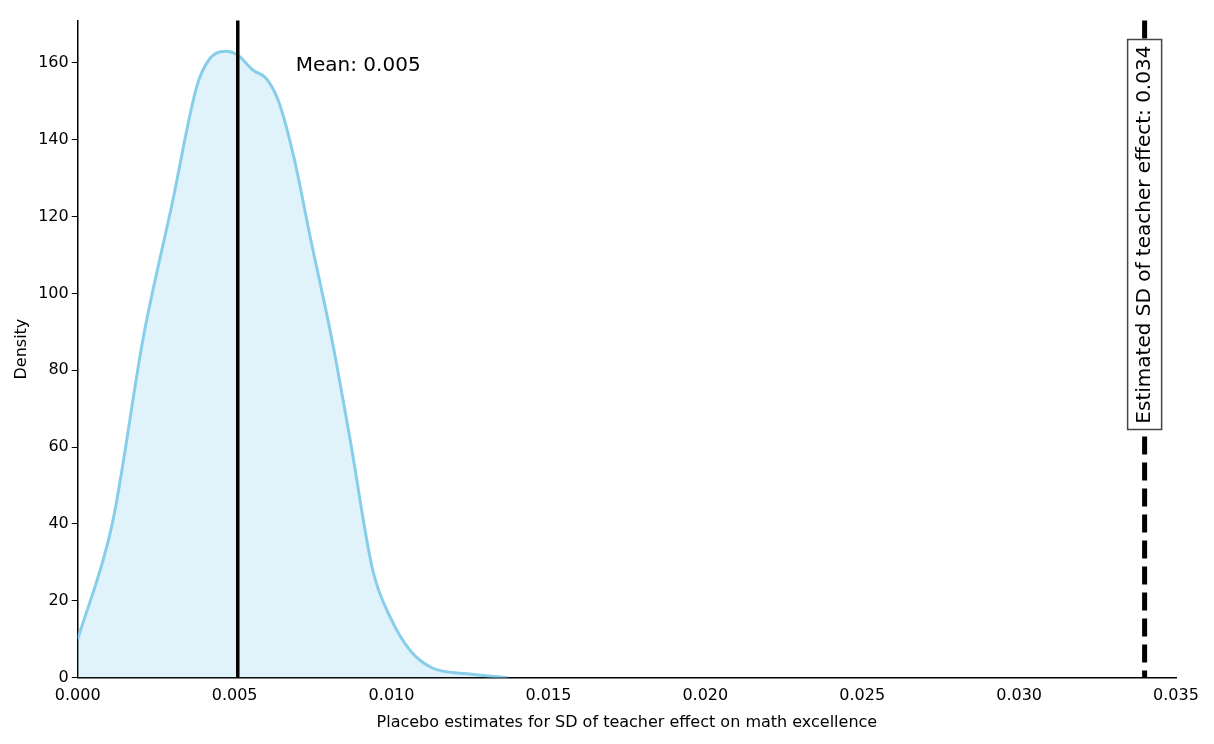  Describe the element at coordinates (53, 292) in the screenshot. I see `y-tick-label: 100` at that location.